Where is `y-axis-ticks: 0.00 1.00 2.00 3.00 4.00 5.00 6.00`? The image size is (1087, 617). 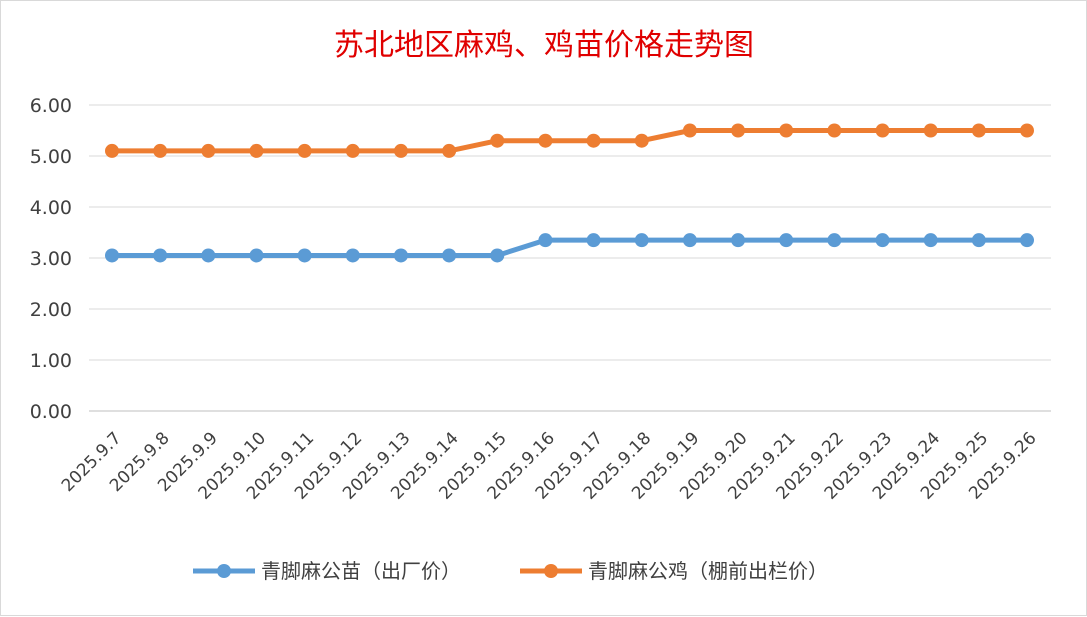 y-axis-ticks: 0.00 1.00 2.00 3.00 4.00 5.00 6.00 is located at coordinates (51, 259).